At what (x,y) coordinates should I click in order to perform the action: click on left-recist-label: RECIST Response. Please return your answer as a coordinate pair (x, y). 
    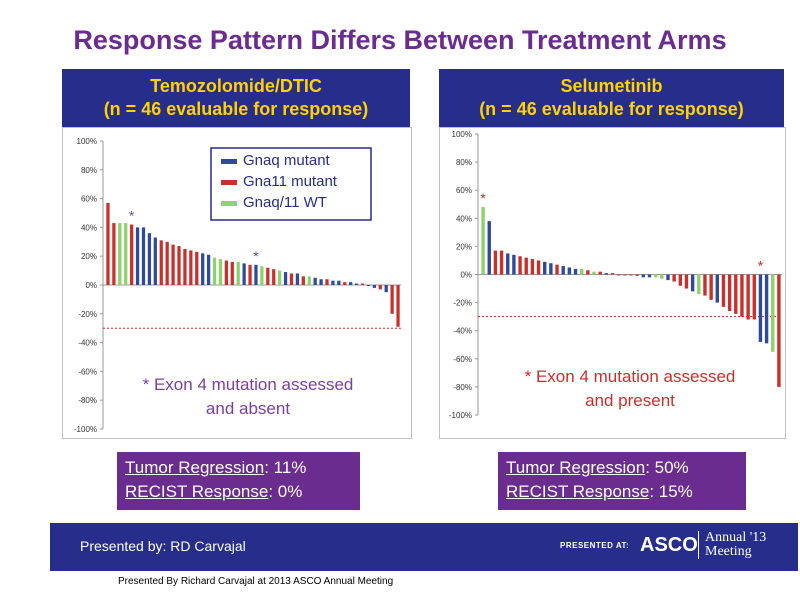
    Looking at the image, I should click on (197, 491).